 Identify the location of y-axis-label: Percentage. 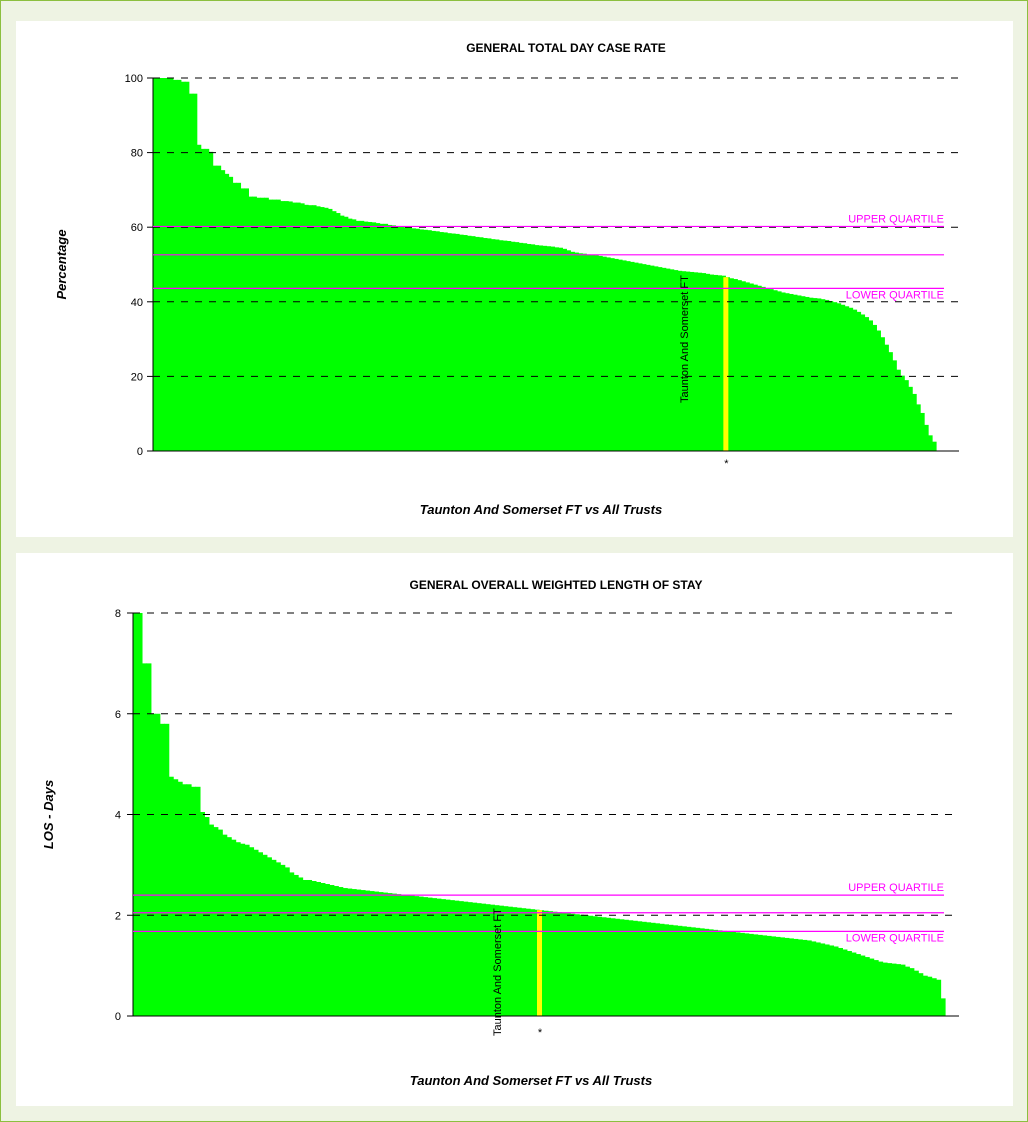
(61, 264).